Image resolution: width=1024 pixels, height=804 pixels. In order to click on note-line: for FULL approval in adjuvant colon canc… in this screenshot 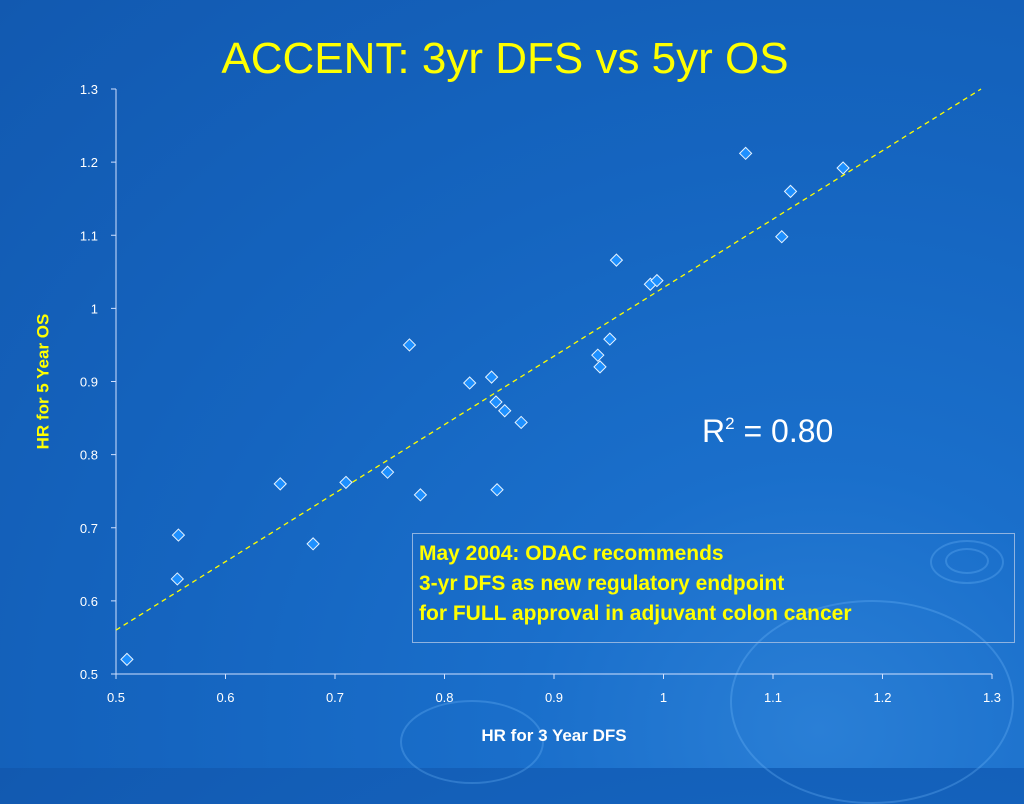, I will do `click(635, 613)`.